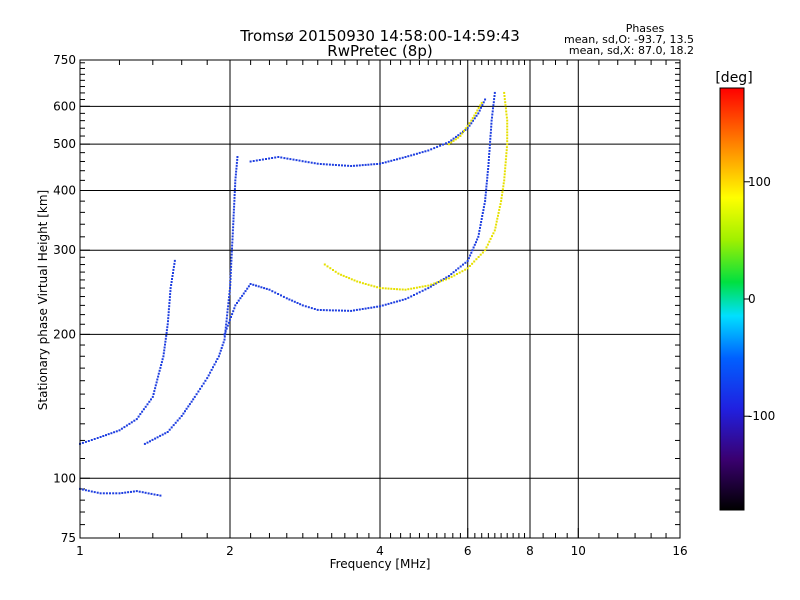  I want to click on y-axis-ticks: 75 100 200 300 400 500 600 750, so click(71, 299).